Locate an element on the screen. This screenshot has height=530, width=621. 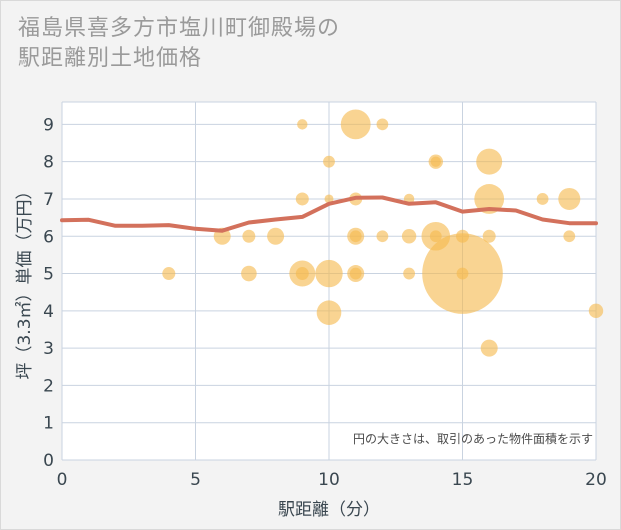
x-tick-0: 0 is located at coordinates (62, 480).